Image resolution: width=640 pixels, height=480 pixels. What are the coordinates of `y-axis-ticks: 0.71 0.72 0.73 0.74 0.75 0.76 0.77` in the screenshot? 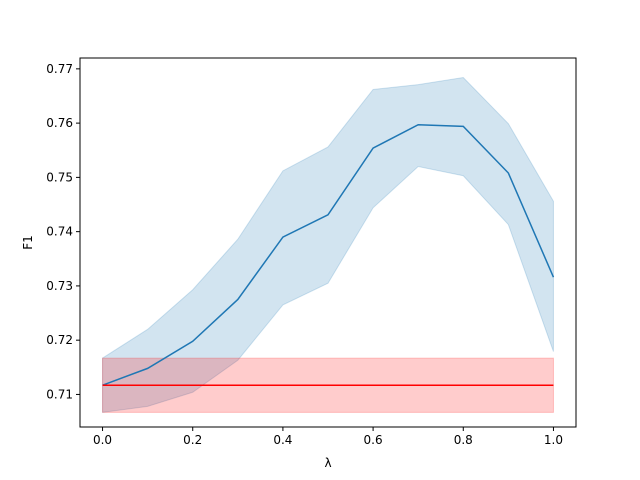 It's located at (63, 231).